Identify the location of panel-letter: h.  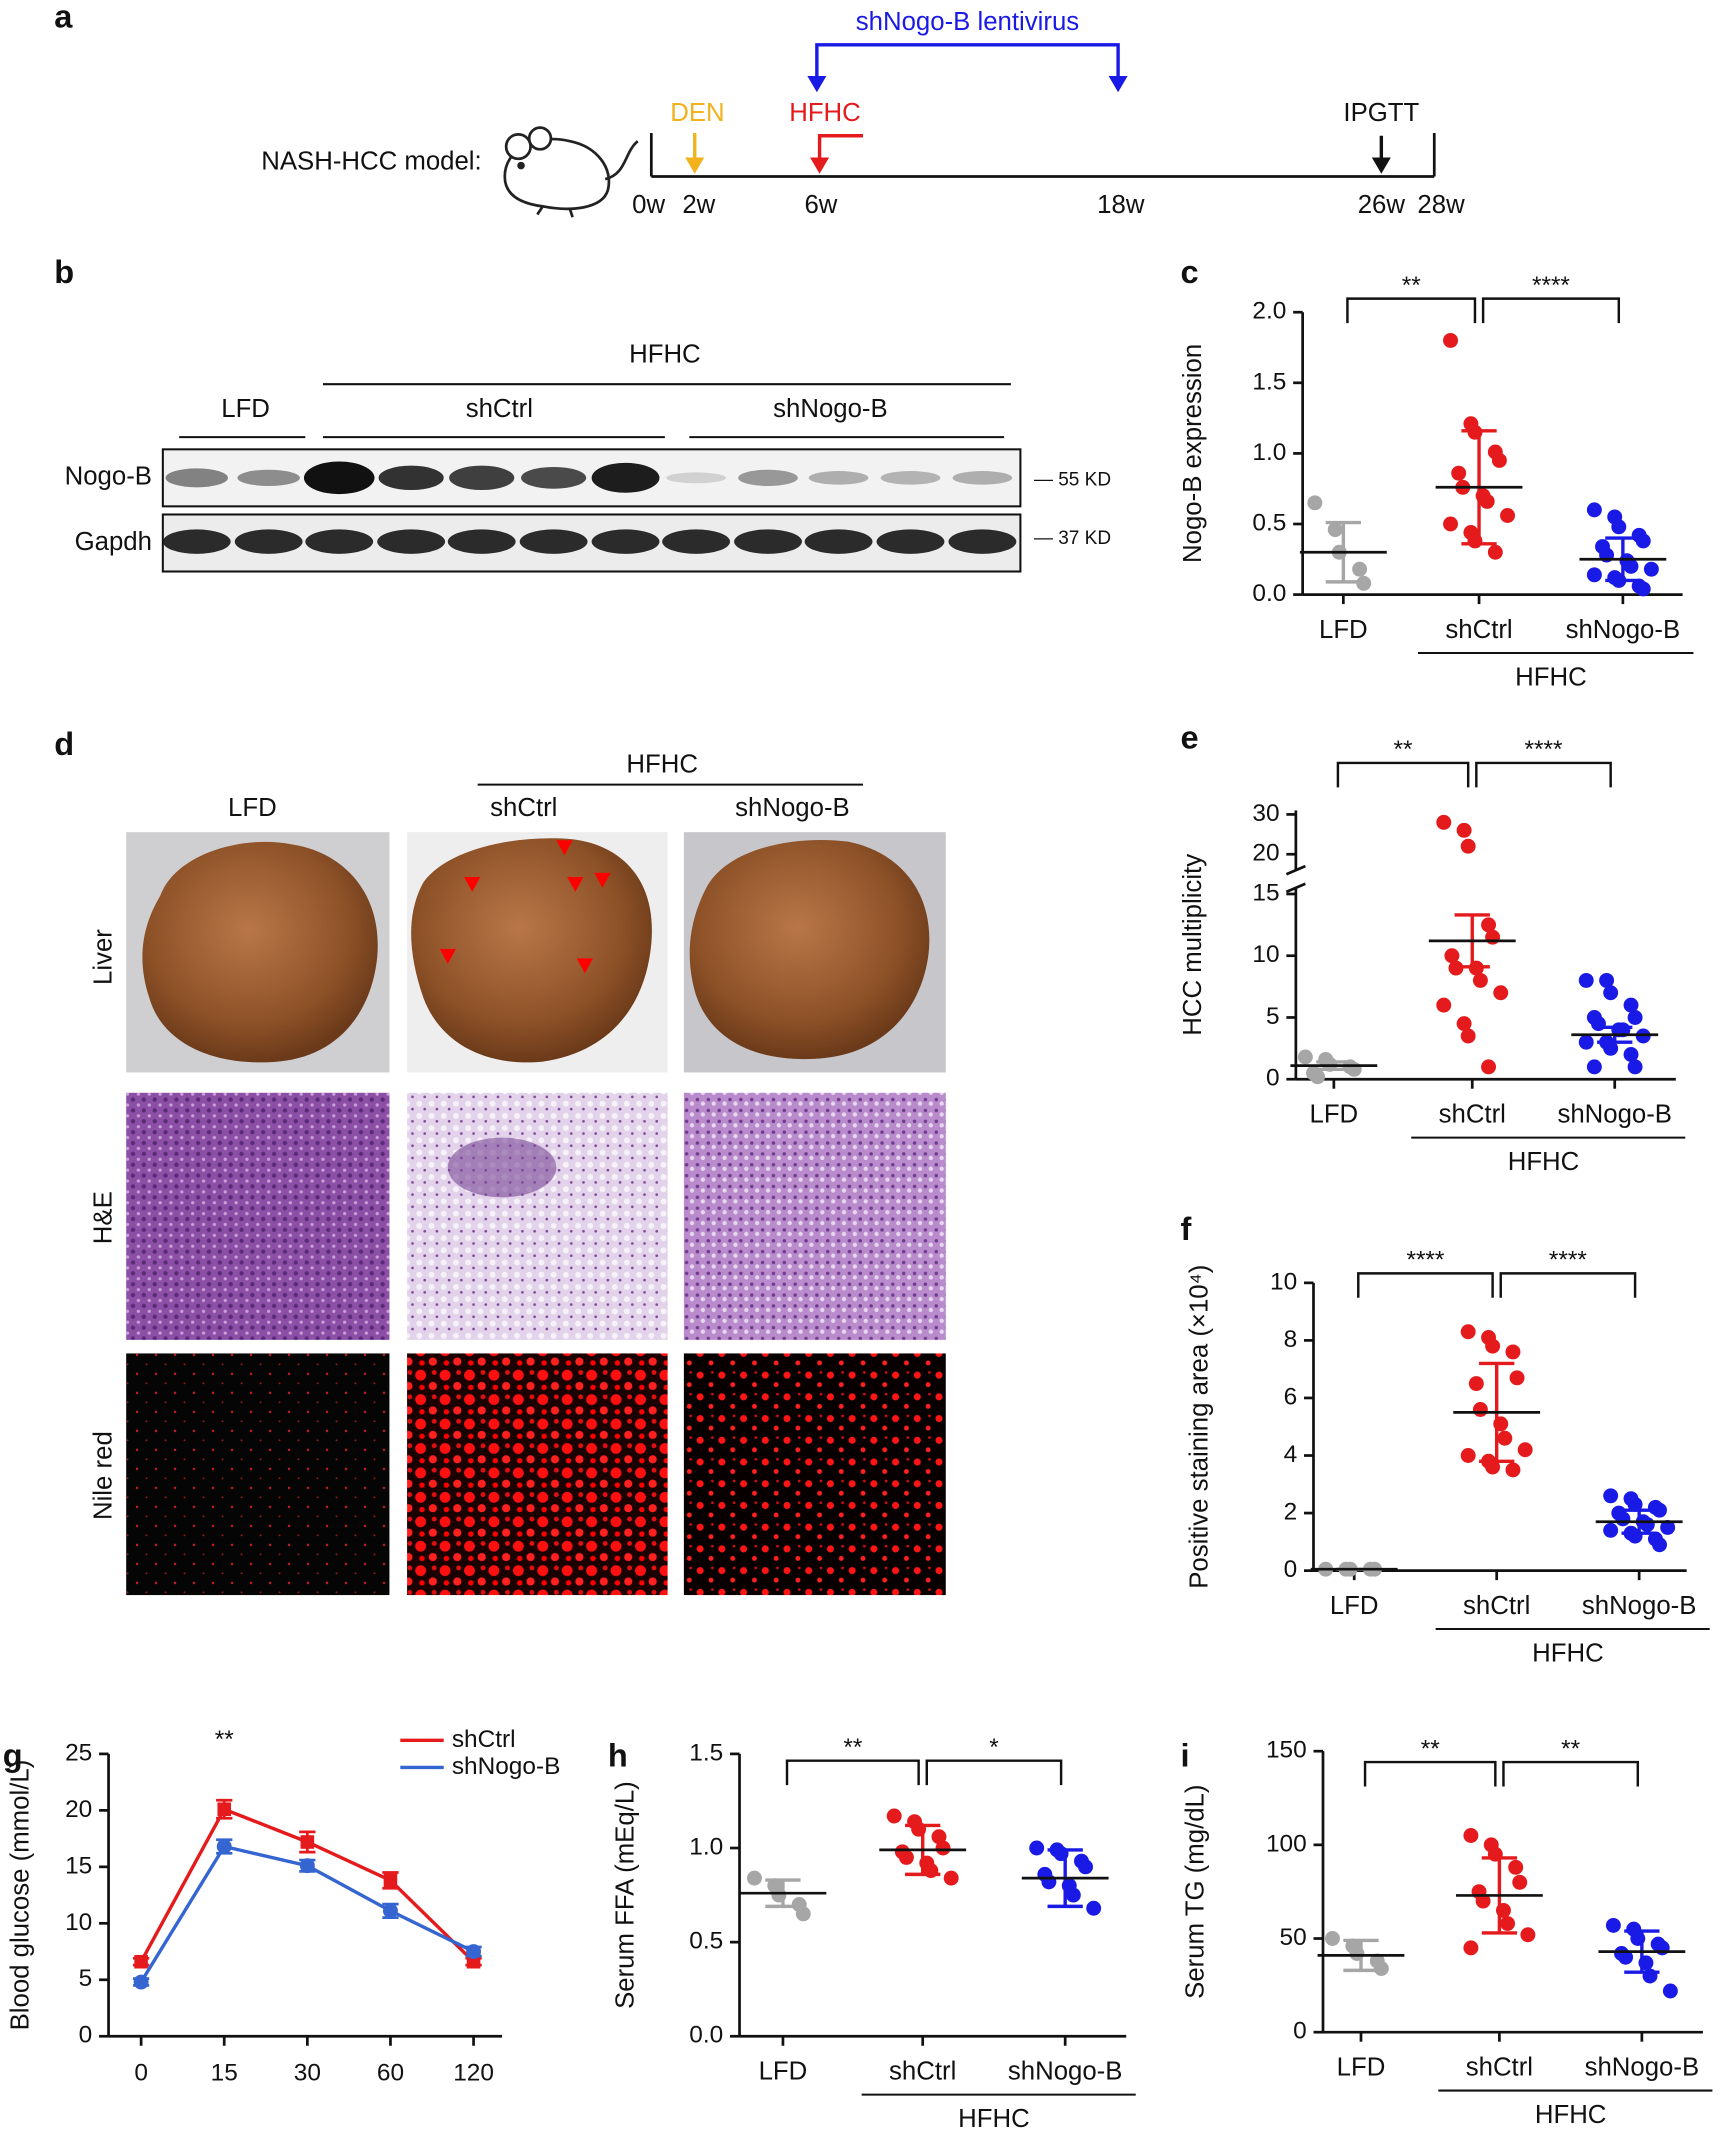
(618, 1756).